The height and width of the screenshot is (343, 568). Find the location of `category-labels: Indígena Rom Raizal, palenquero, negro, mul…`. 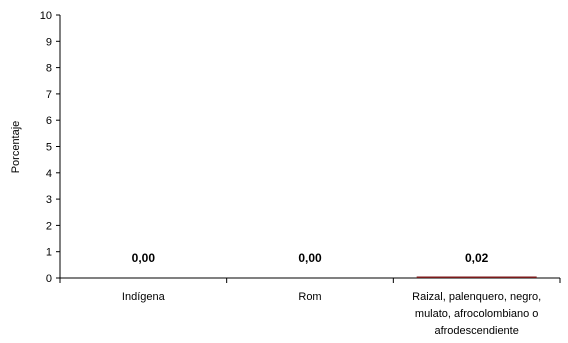

category-labels: Indígena Rom Raizal, palenquero, negro, mul… is located at coordinates (331, 314).